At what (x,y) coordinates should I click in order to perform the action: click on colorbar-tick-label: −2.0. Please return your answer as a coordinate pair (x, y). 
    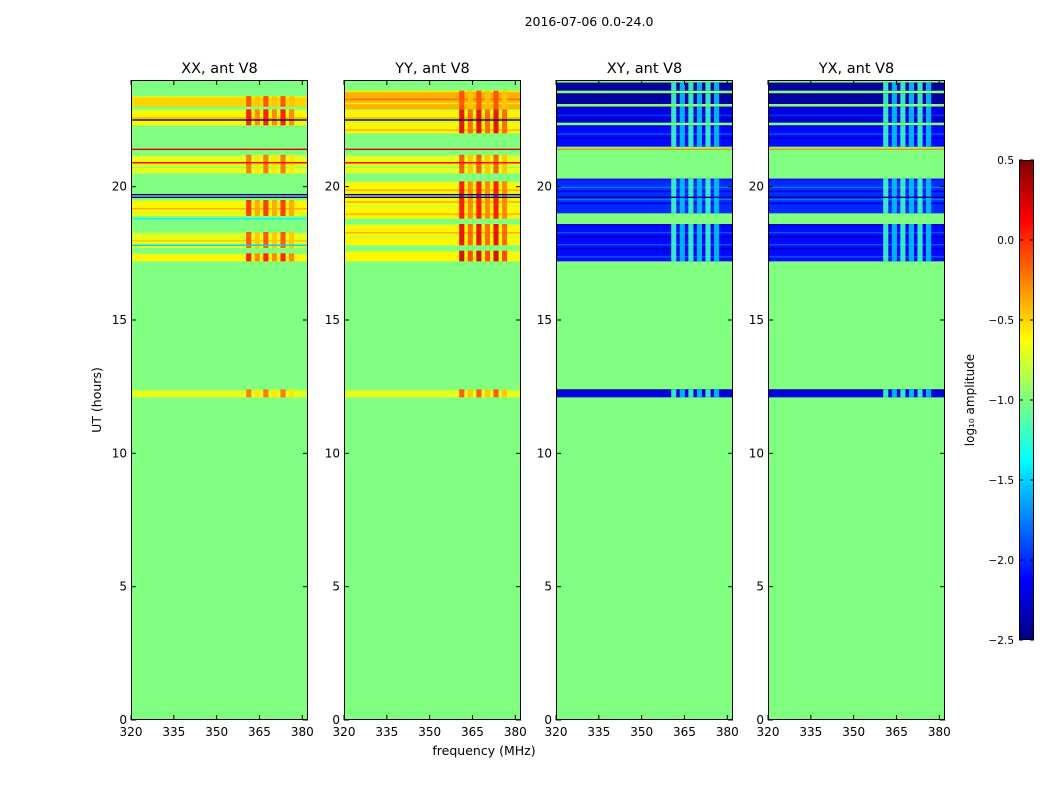
    Looking at the image, I should click on (1002, 561).